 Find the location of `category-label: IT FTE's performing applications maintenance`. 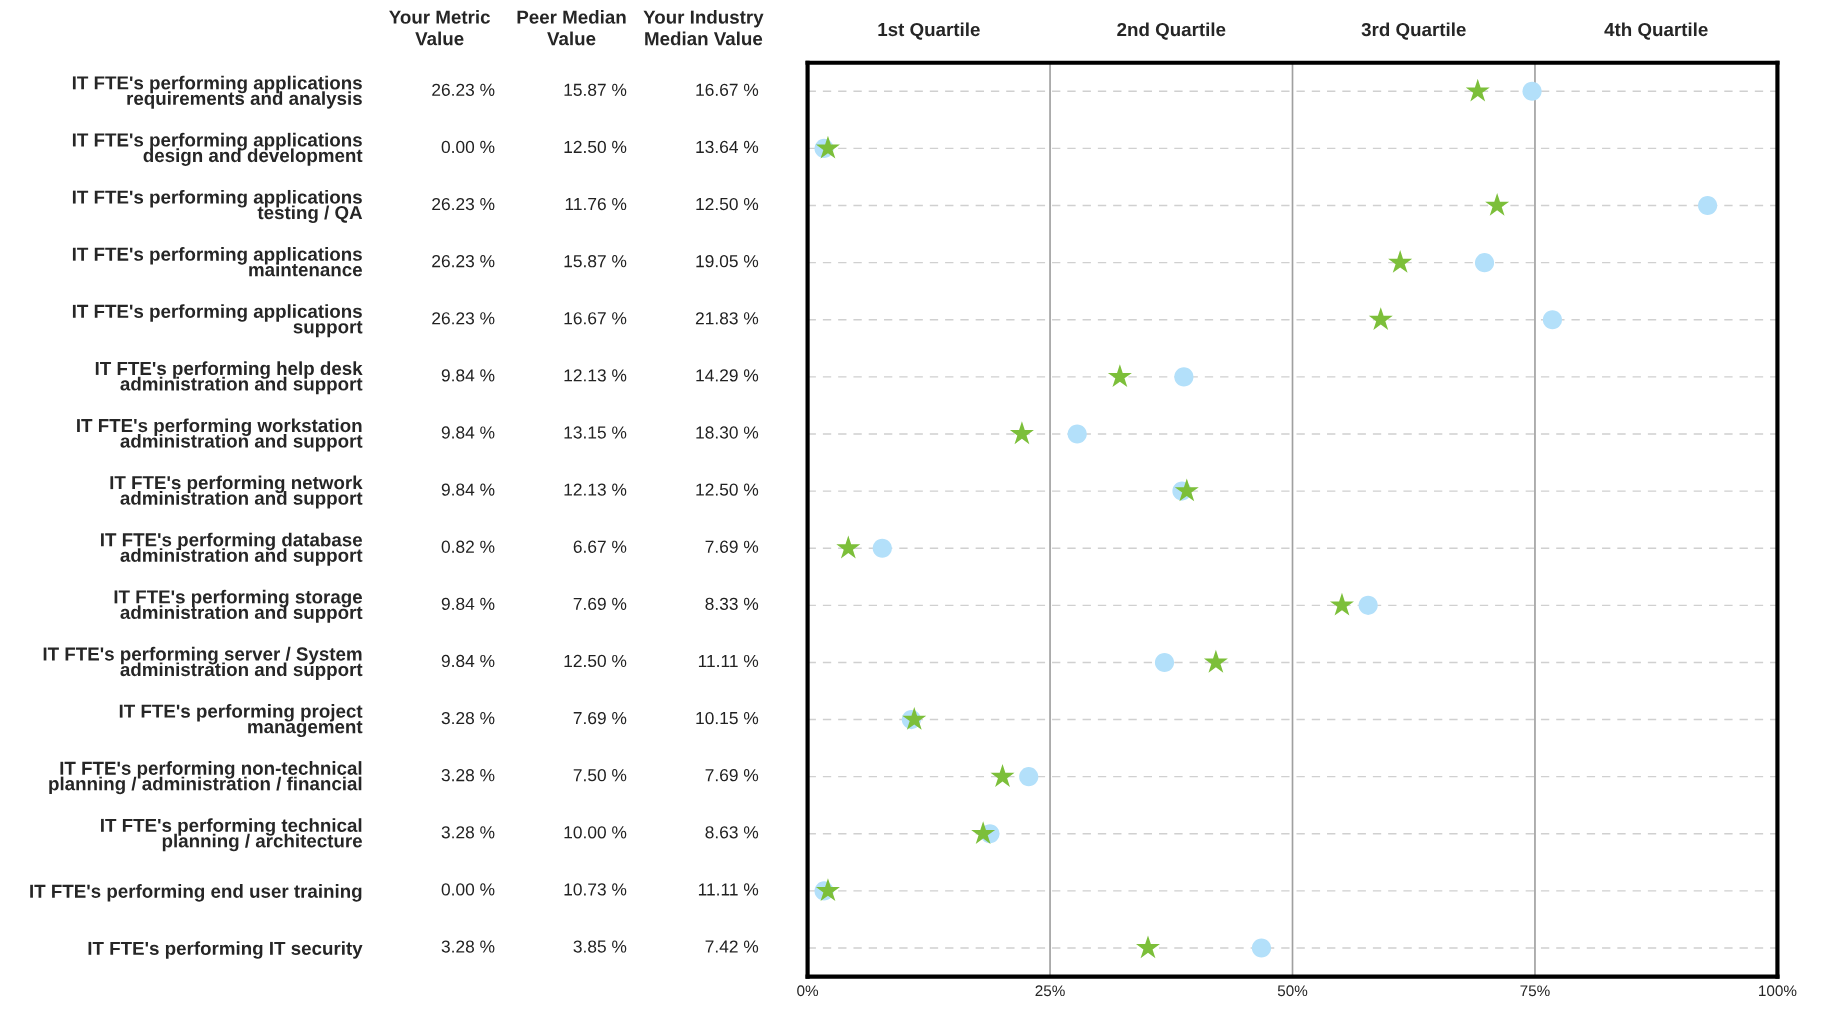

category-label: IT FTE's performing applications maintenance is located at coordinates (217, 262).